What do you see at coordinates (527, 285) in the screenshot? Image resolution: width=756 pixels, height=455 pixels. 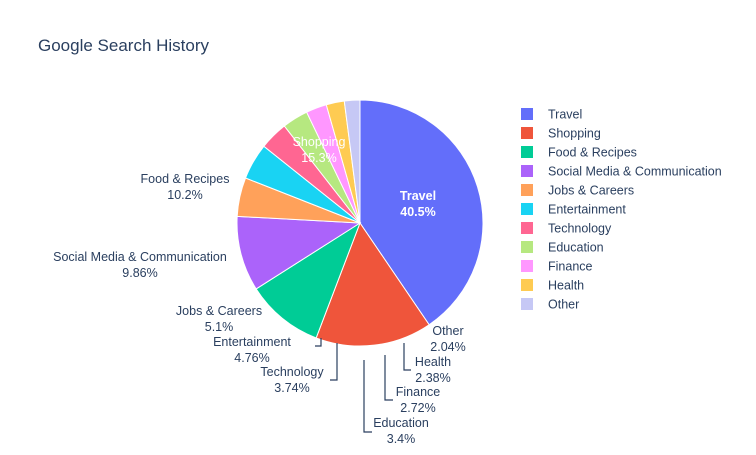 I see `legend-swatch-health` at bounding box center [527, 285].